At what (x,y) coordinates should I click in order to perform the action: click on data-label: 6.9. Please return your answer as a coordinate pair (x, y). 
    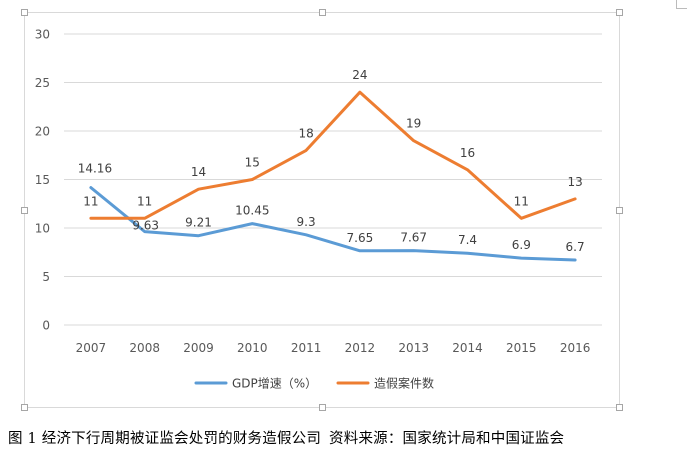
    Looking at the image, I should click on (521, 245).